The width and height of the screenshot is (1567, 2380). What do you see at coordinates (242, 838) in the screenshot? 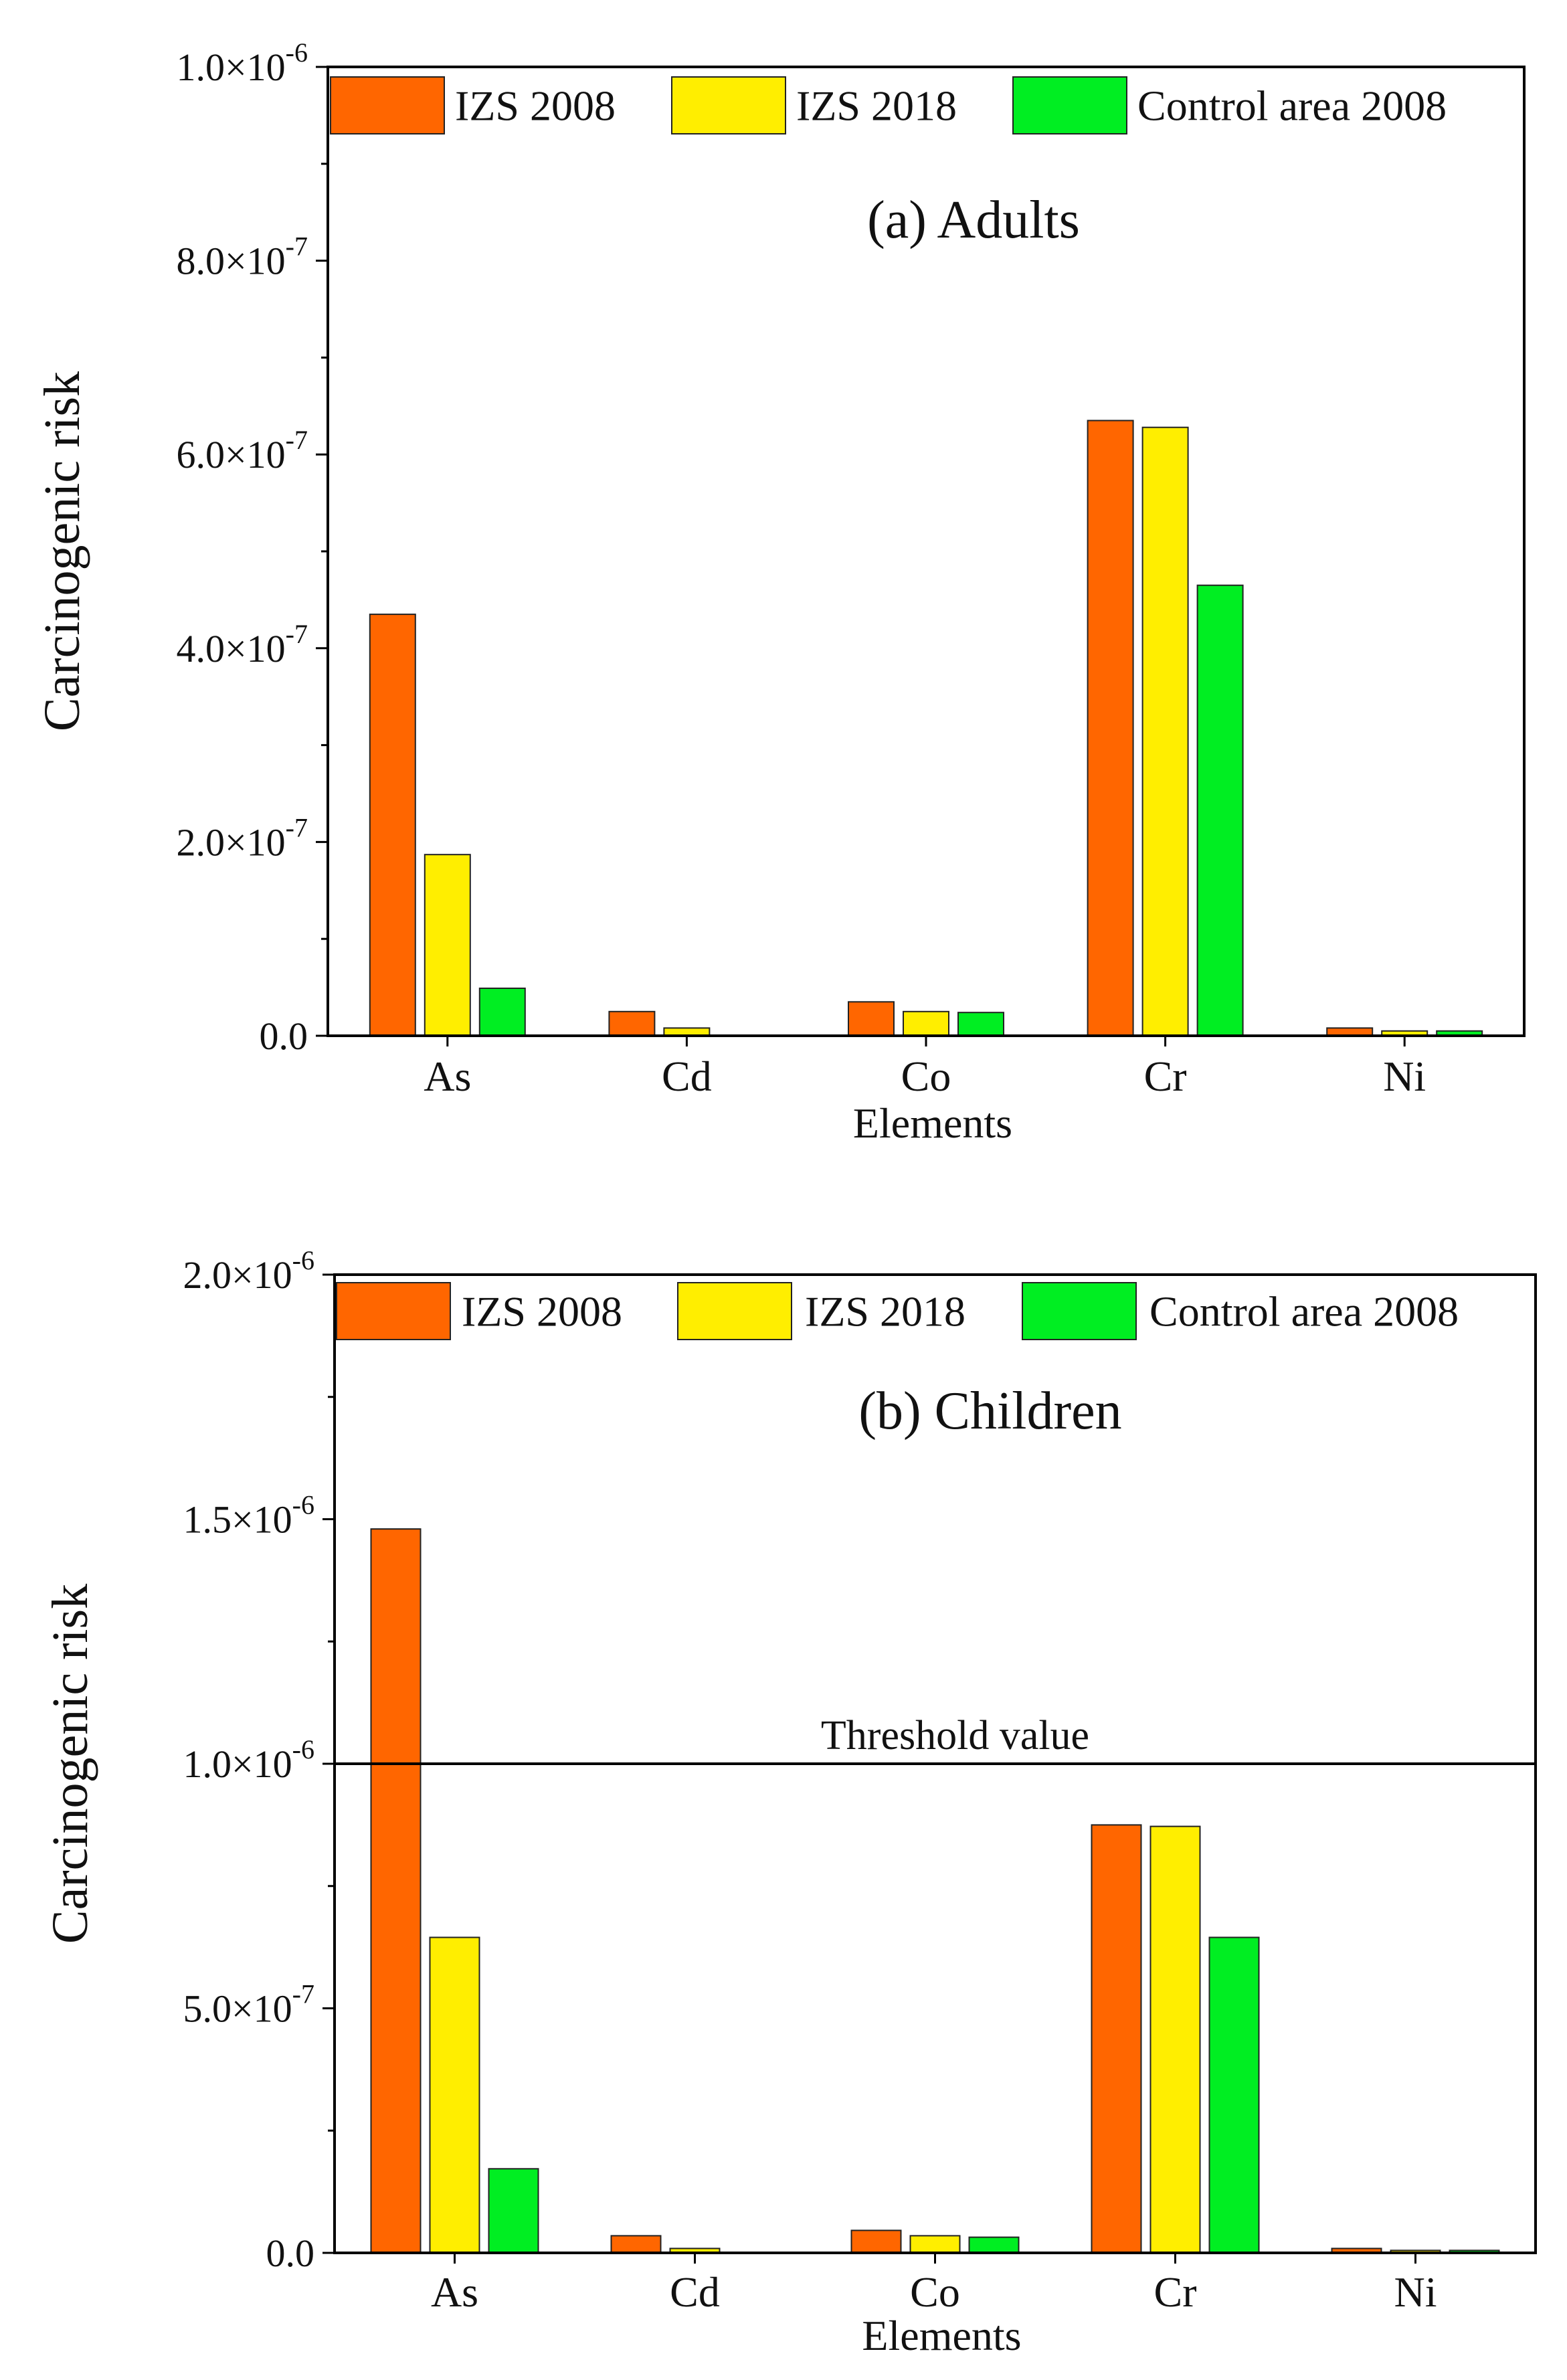
I see `y-tick-label: 2.0×10⁻⁷` at bounding box center [242, 838].